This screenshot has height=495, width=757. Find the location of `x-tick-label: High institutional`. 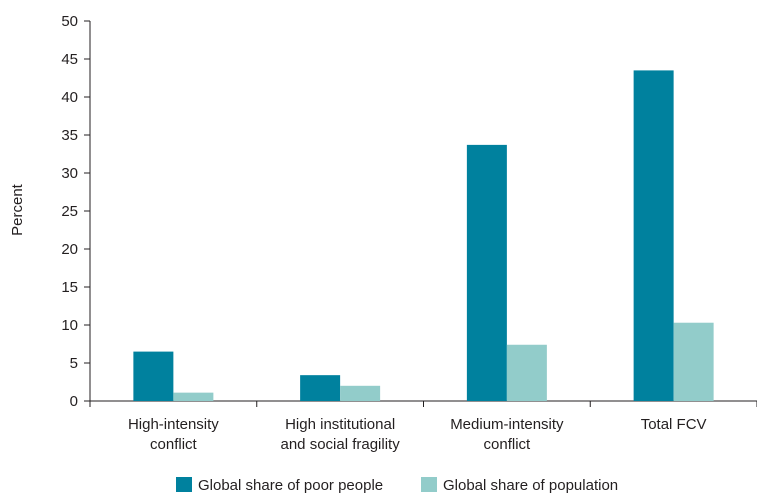

x-tick-label: High institutional is located at coordinates (340, 424).